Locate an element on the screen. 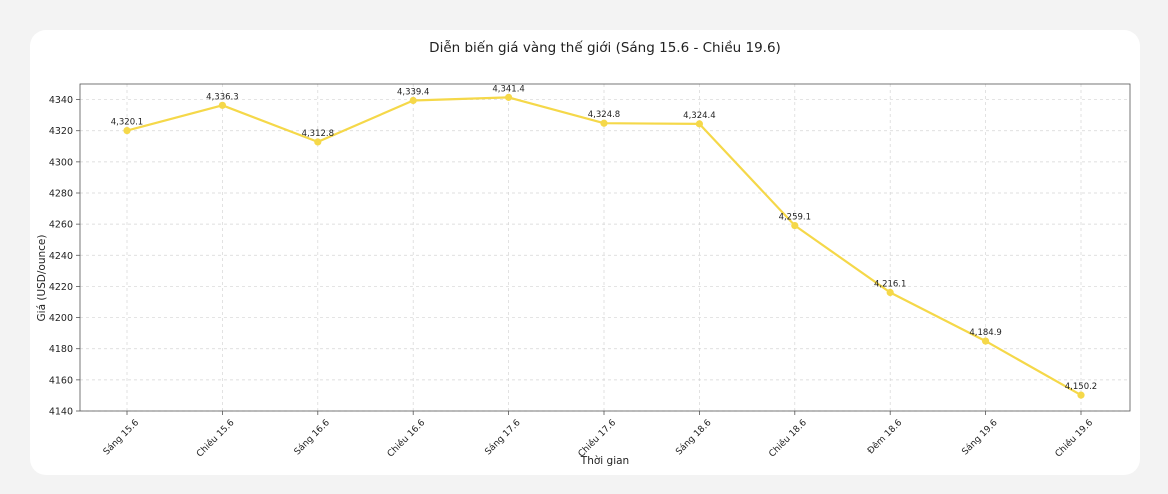 This screenshot has height=494, width=1168. x-tick-label: Sáng 18.6 is located at coordinates (693, 437).